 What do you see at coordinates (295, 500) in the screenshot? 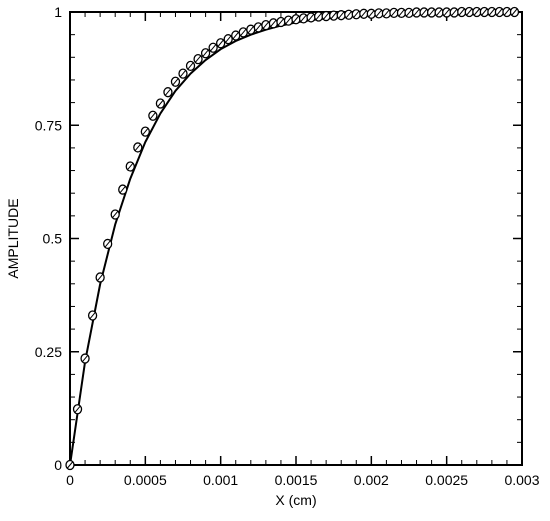
I see `x-axis-title: X (cm)` at bounding box center [295, 500].